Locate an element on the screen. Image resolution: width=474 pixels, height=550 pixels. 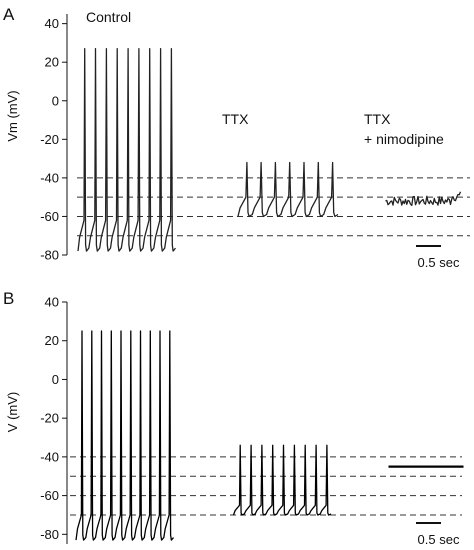
condition-label: + nimodipine is located at coordinates (404, 139).